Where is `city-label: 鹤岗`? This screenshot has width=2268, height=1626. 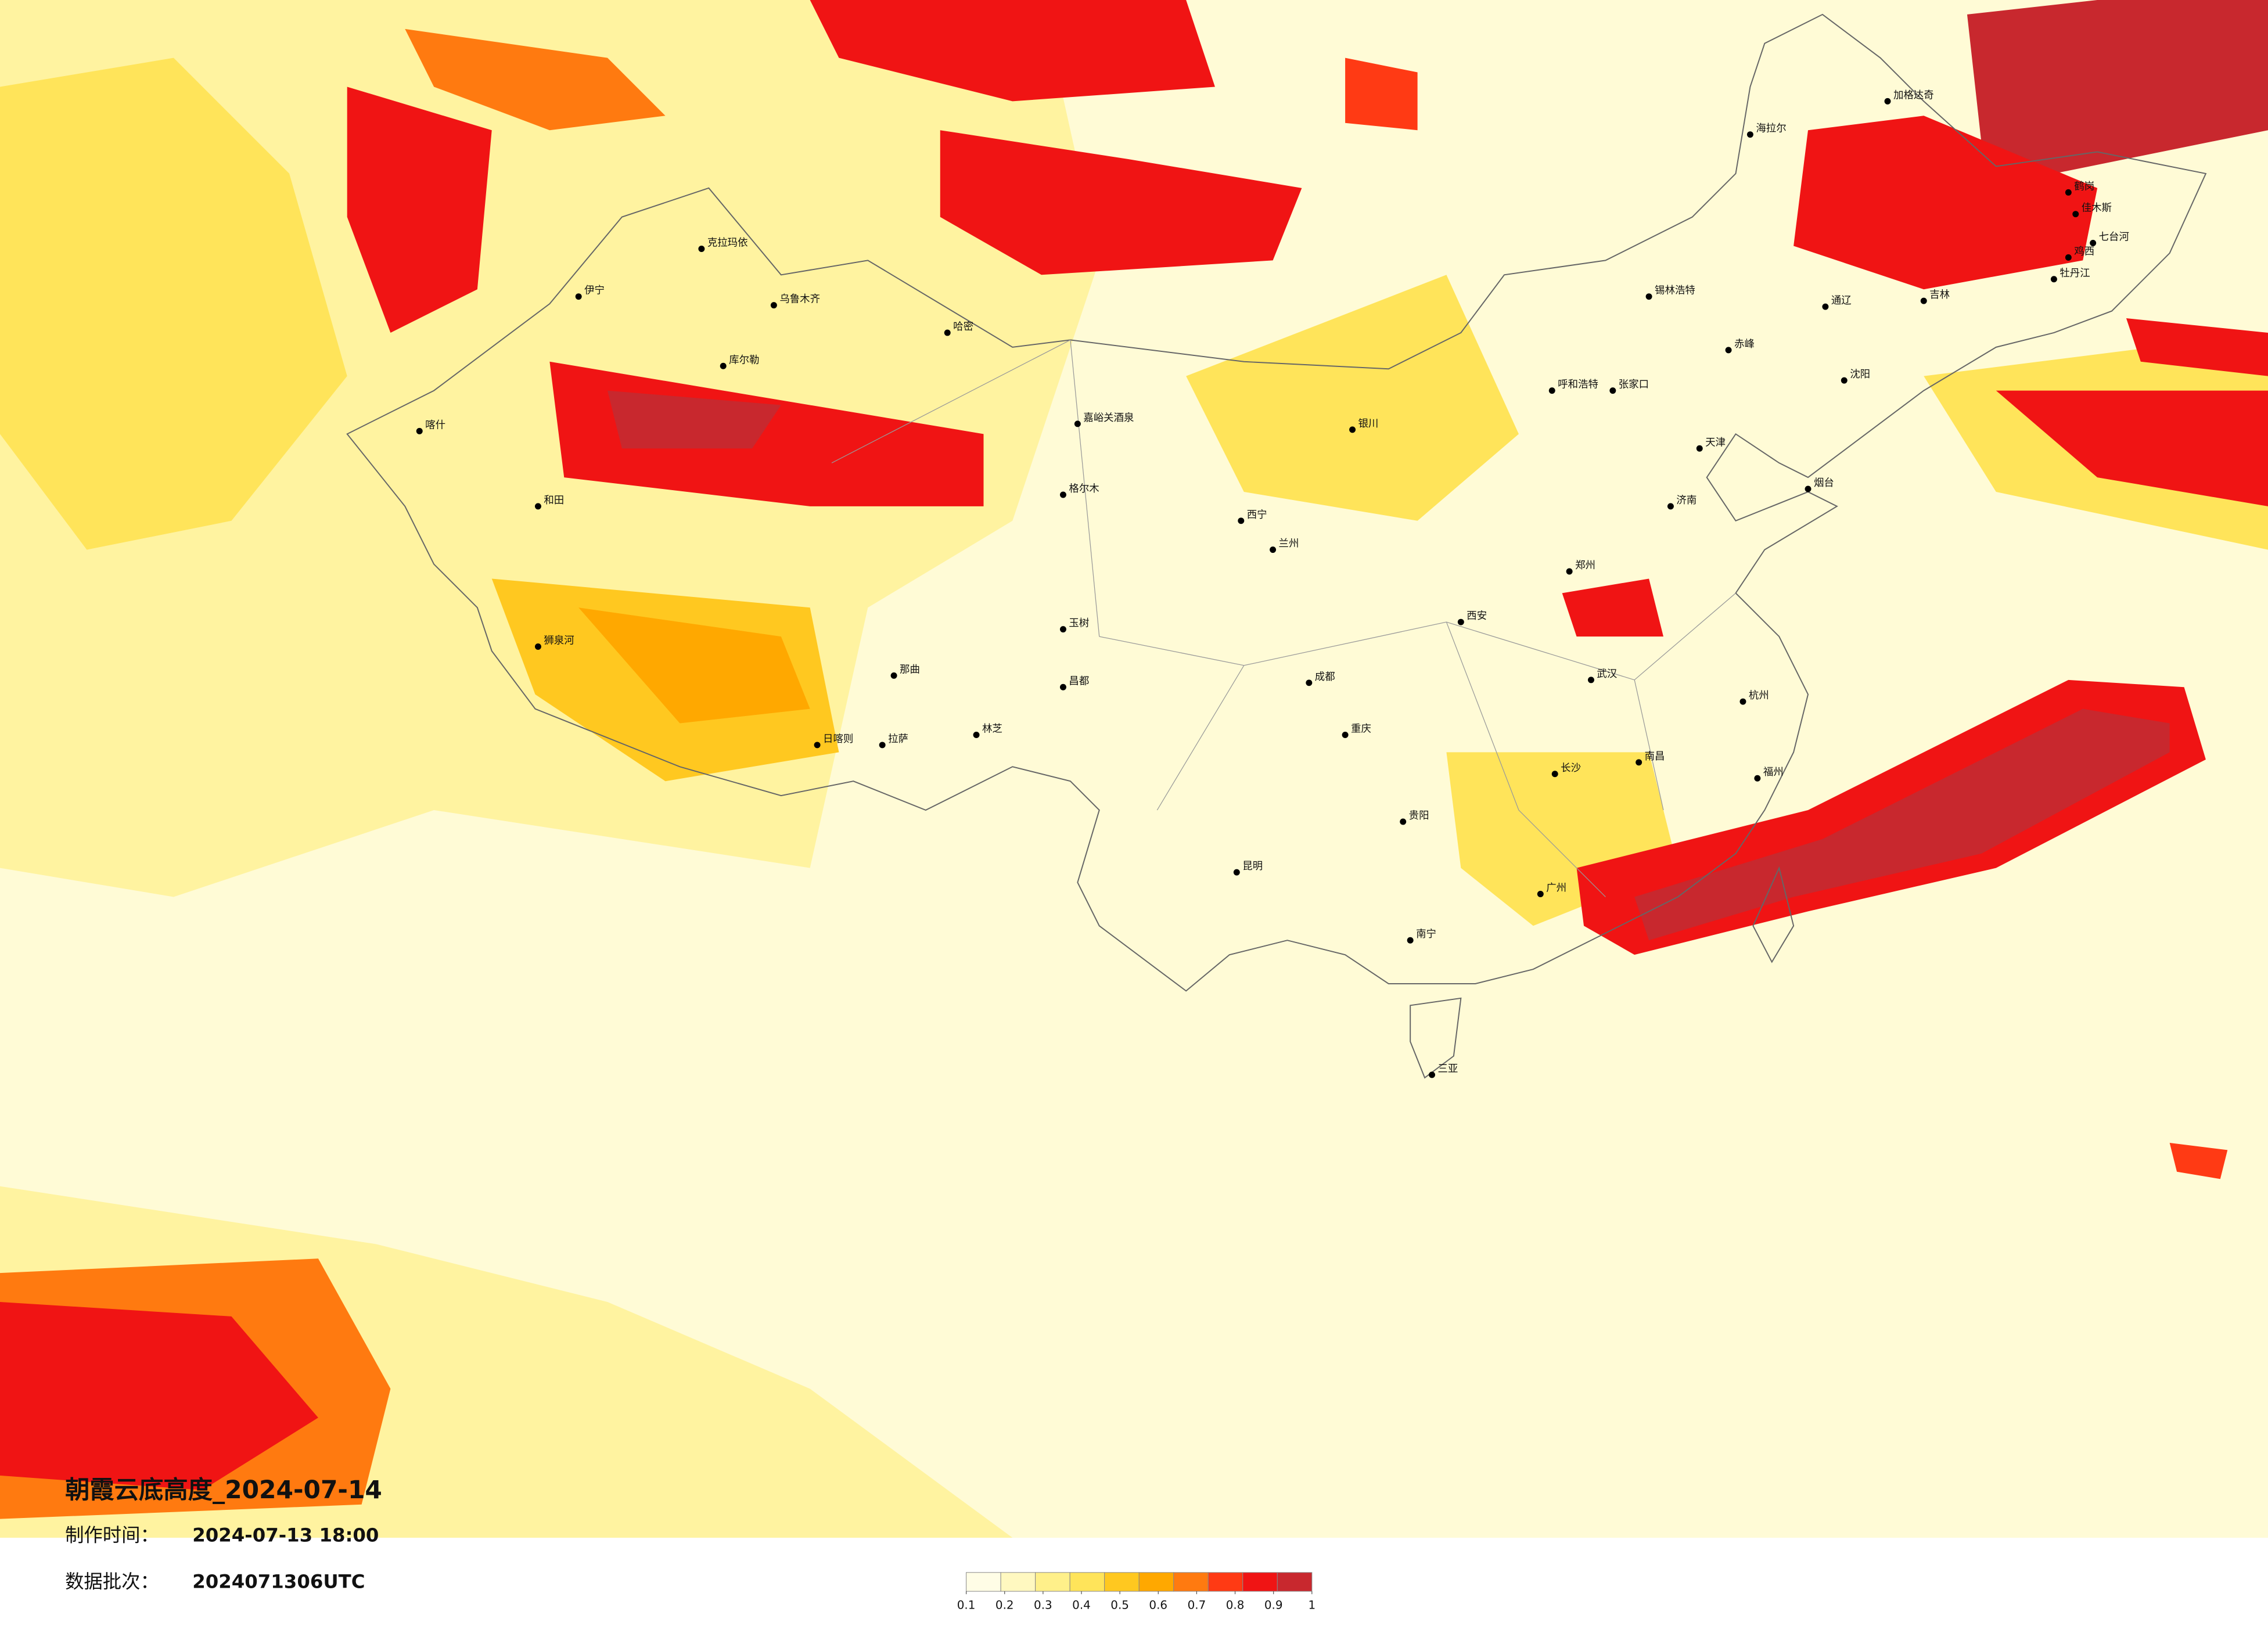 city-label: 鹤岗 is located at coordinates (2084, 186).